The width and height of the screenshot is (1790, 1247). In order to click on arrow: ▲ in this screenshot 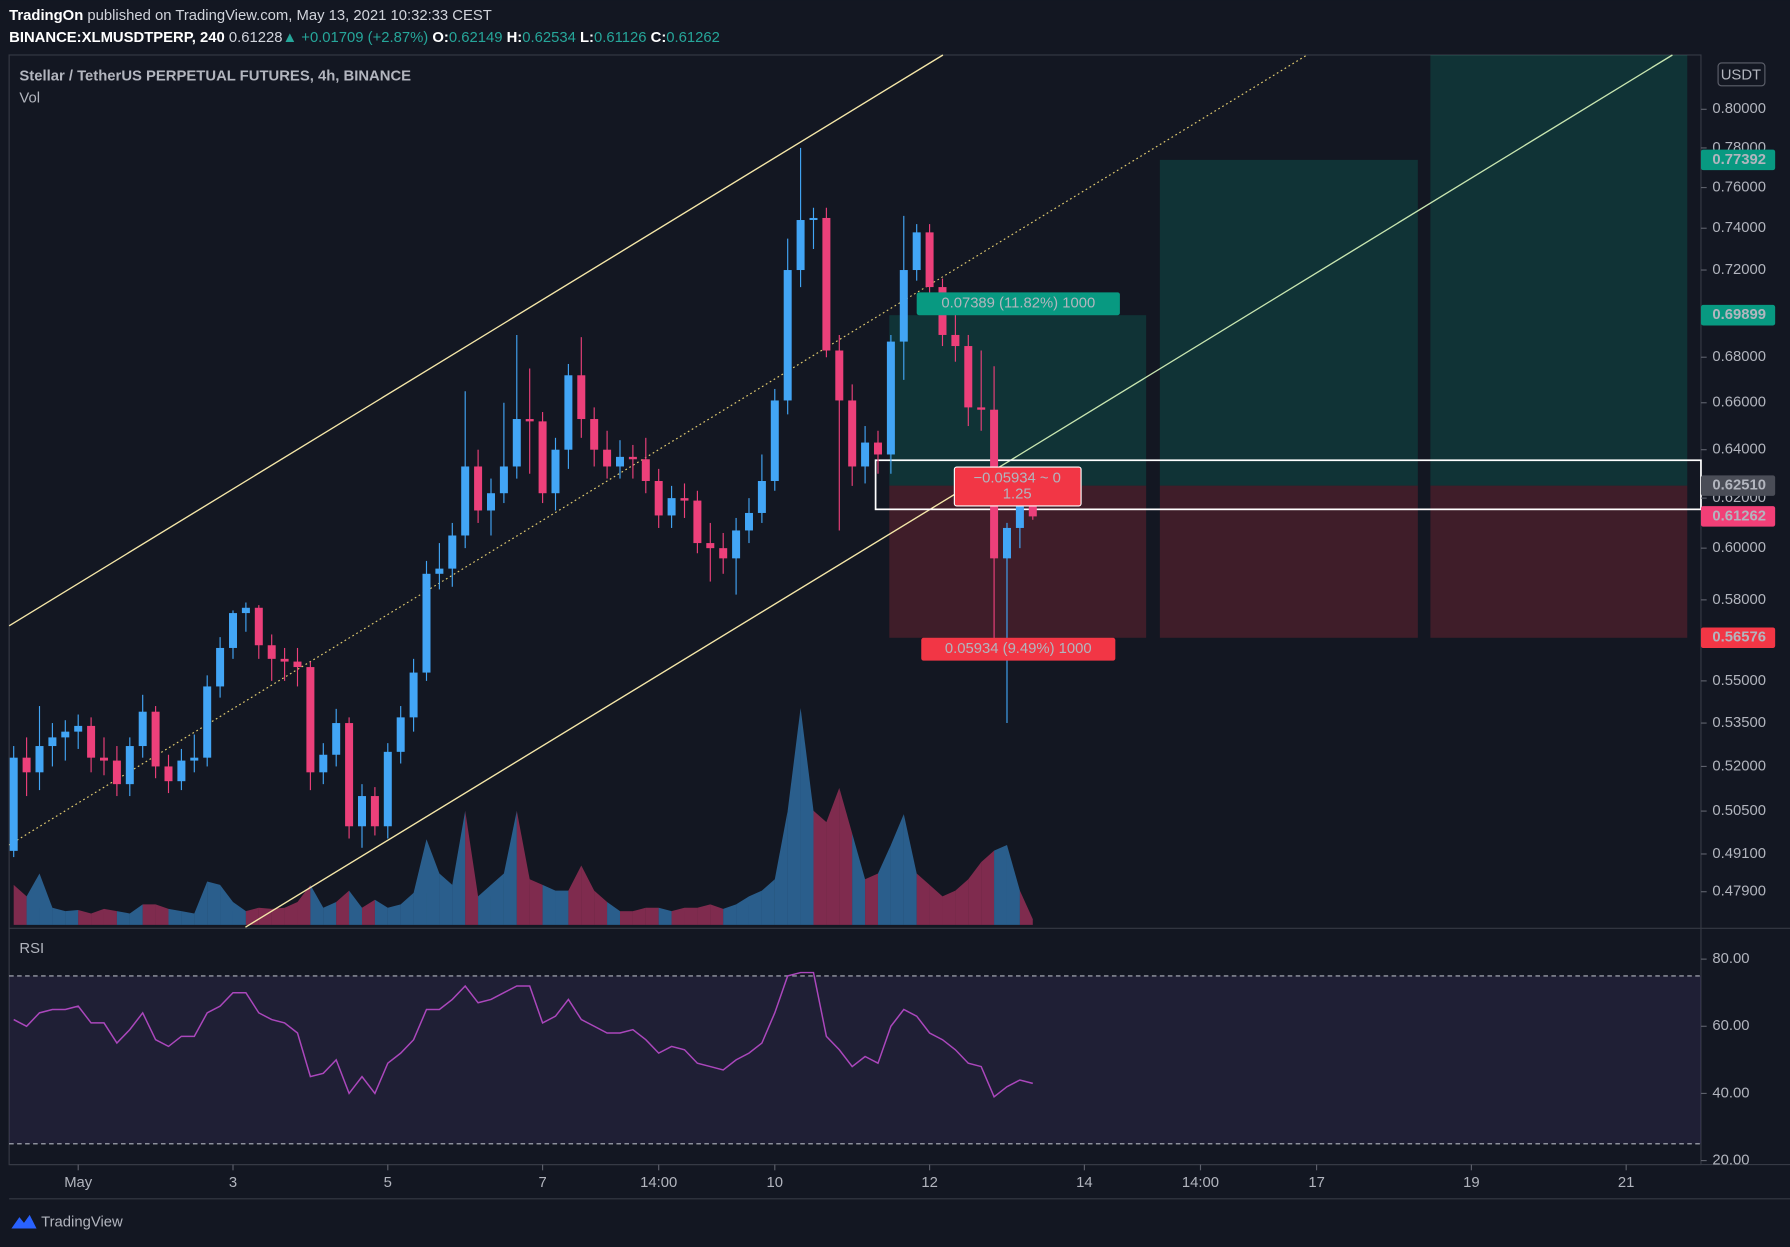, I will do `click(289, 38)`.